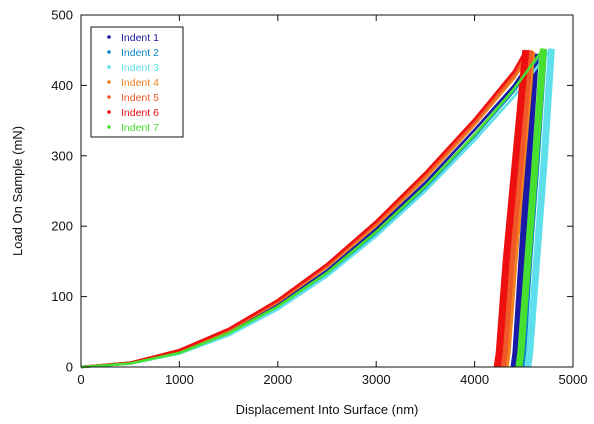 The height and width of the screenshot is (424, 594). What do you see at coordinates (140, 83) in the screenshot?
I see `legend-label: Indent 4` at bounding box center [140, 83].